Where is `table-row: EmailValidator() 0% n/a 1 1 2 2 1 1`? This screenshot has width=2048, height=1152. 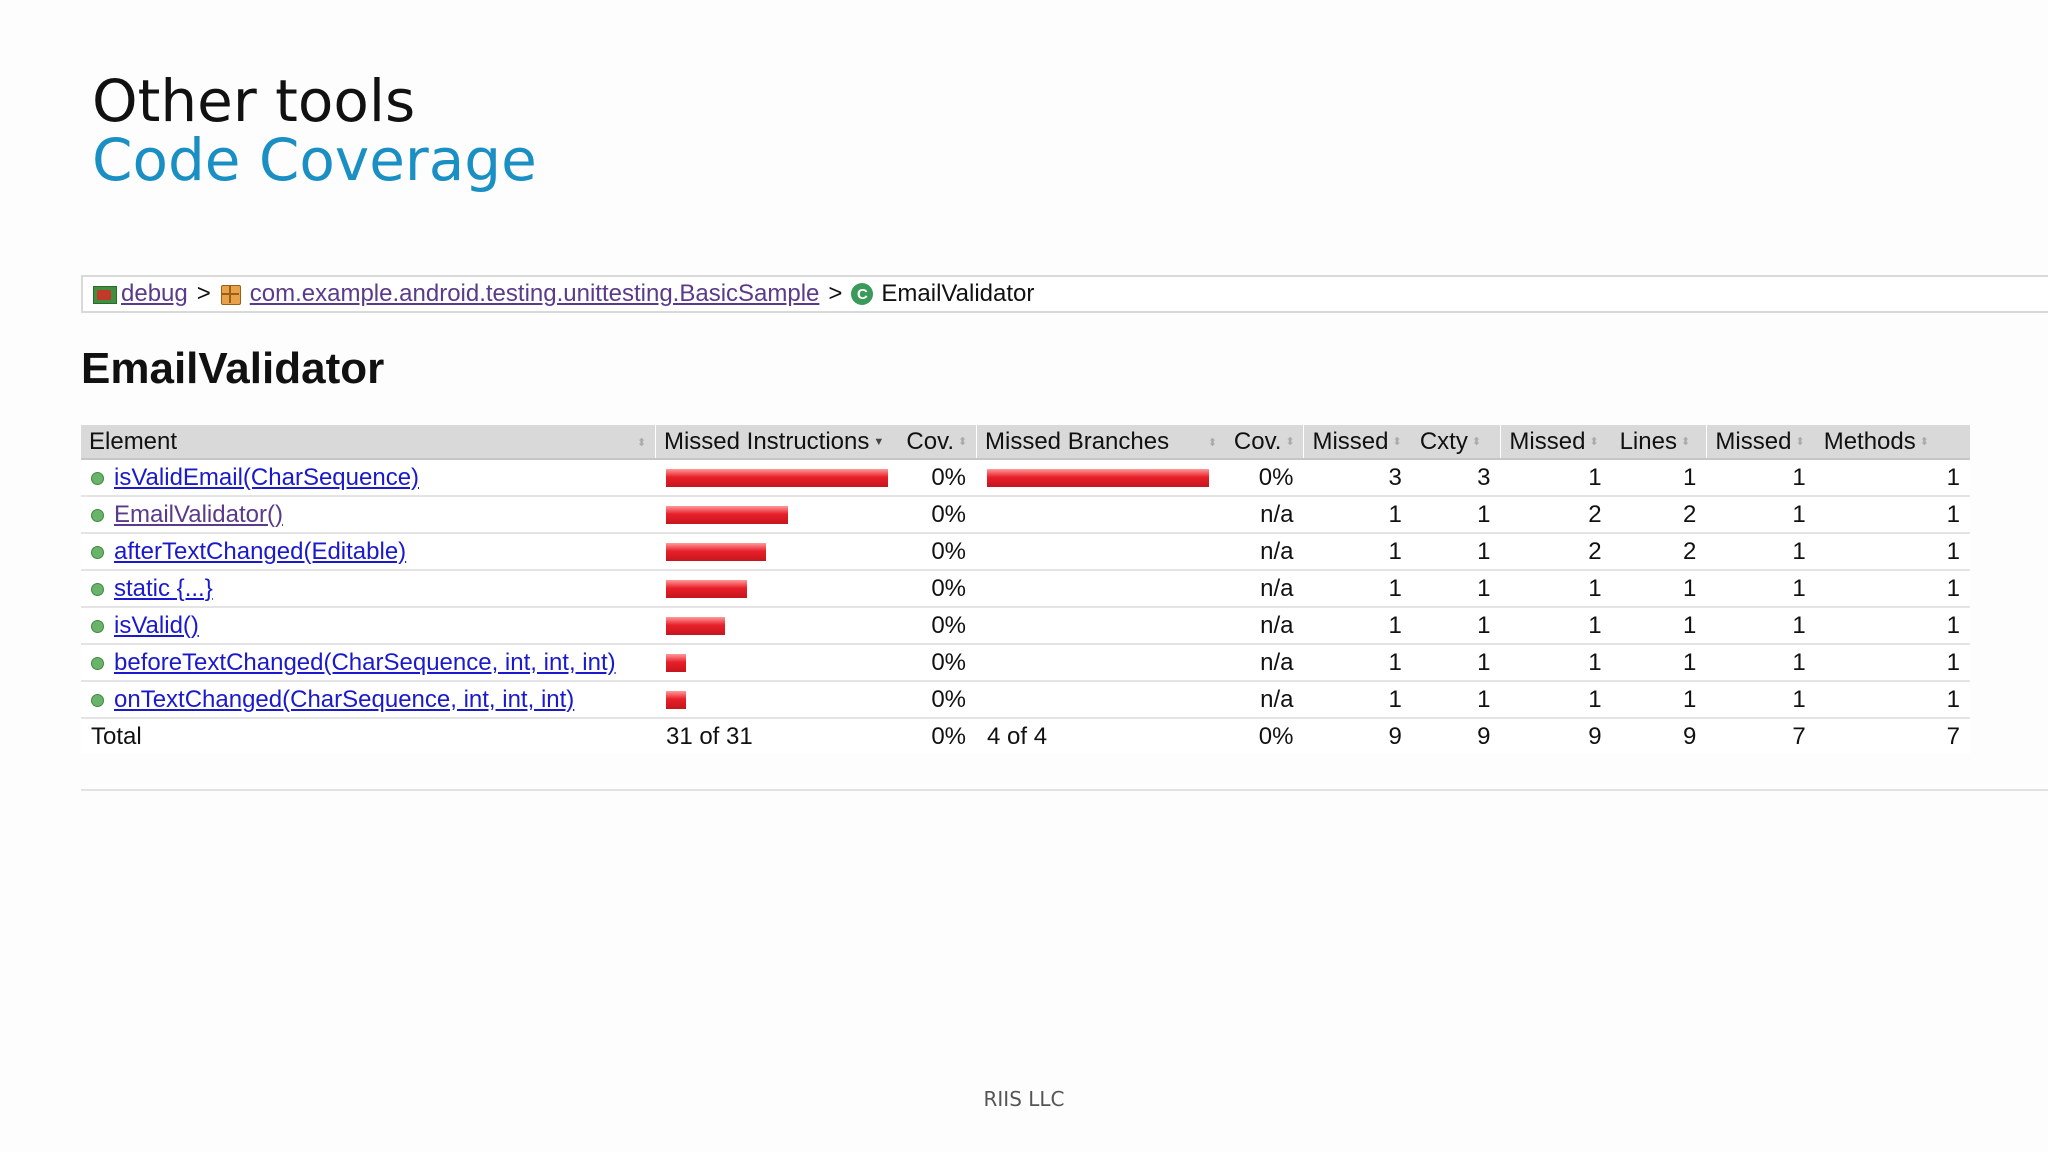
table-row: EmailValidator() 0% n/a 1 1 2 2 1 1 is located at coordinates (1025, 515).